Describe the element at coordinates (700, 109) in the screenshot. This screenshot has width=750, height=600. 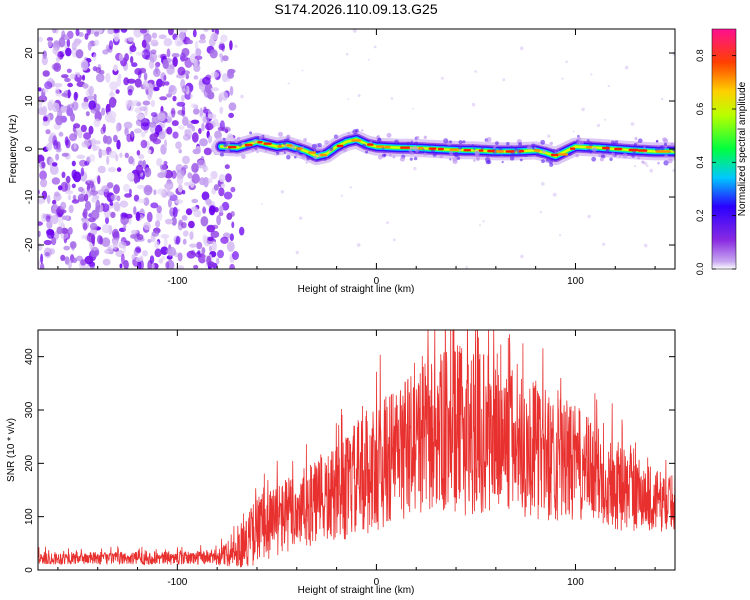
I see `colorbar-tick-label: 0.6` at that location.